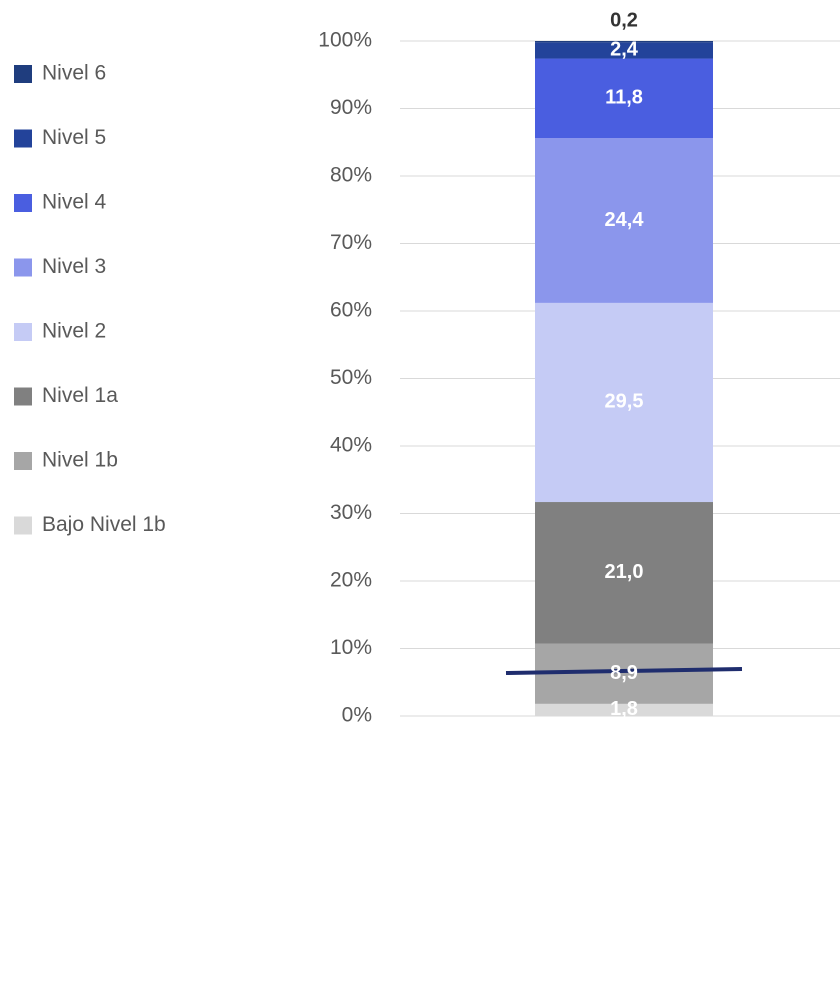  I want to click on y-tick-label: 20%, so click(351, 580).